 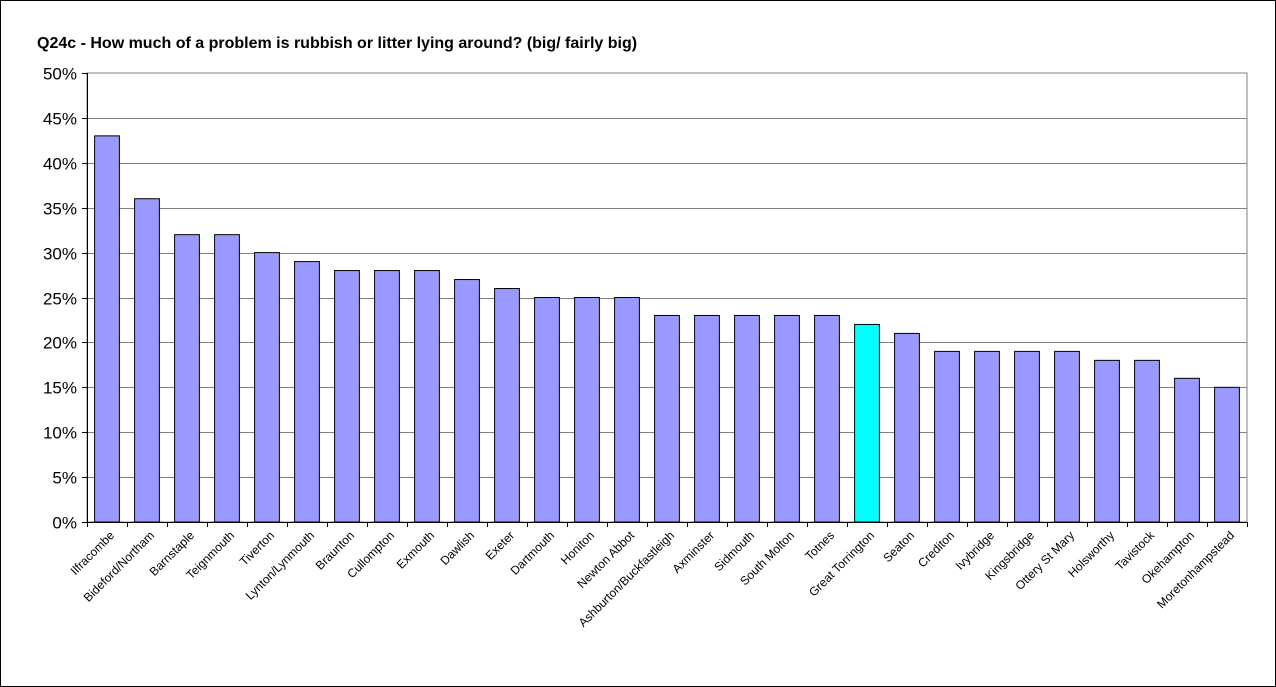 I want to click on y-tick-labels: 0% 5% 10% 15% 20% 25% 30% 35% 40% 45% 50%, so click(x=60, y=299).